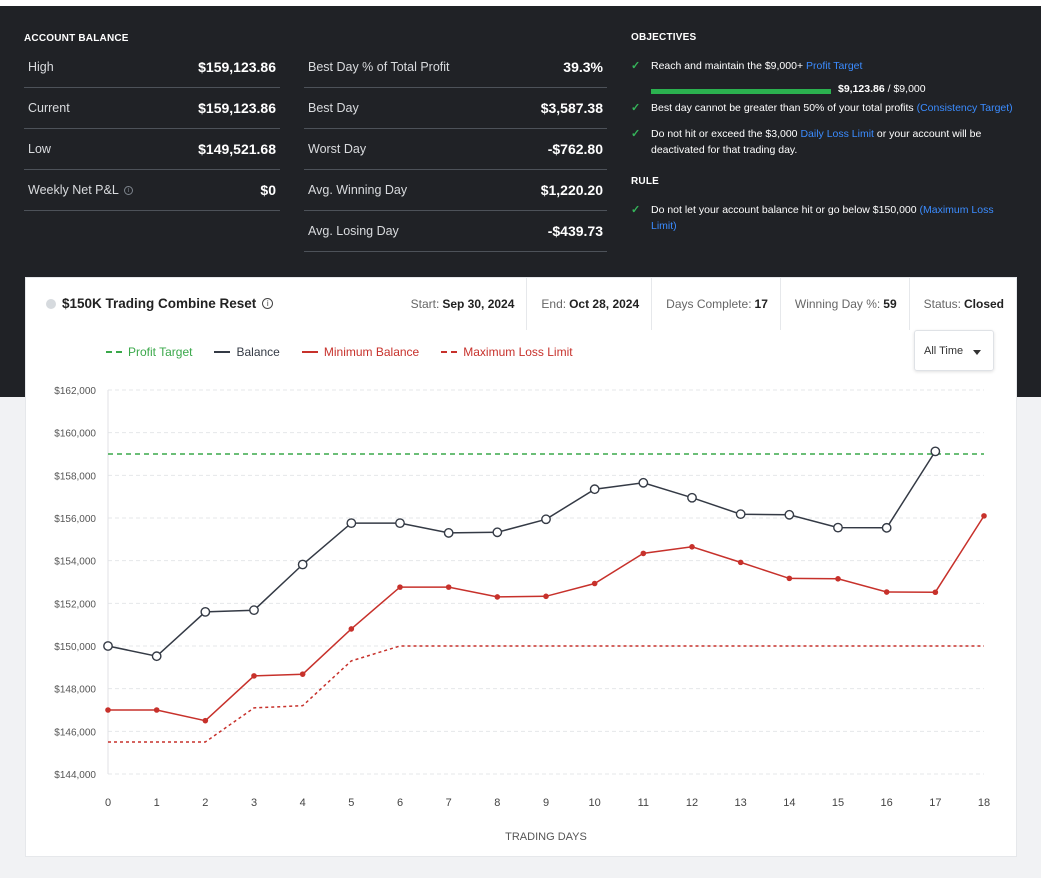 The height and width of the screenshot is (878, 1041). I want to click on profit-target-link: Profit Target, so click(834, 66).